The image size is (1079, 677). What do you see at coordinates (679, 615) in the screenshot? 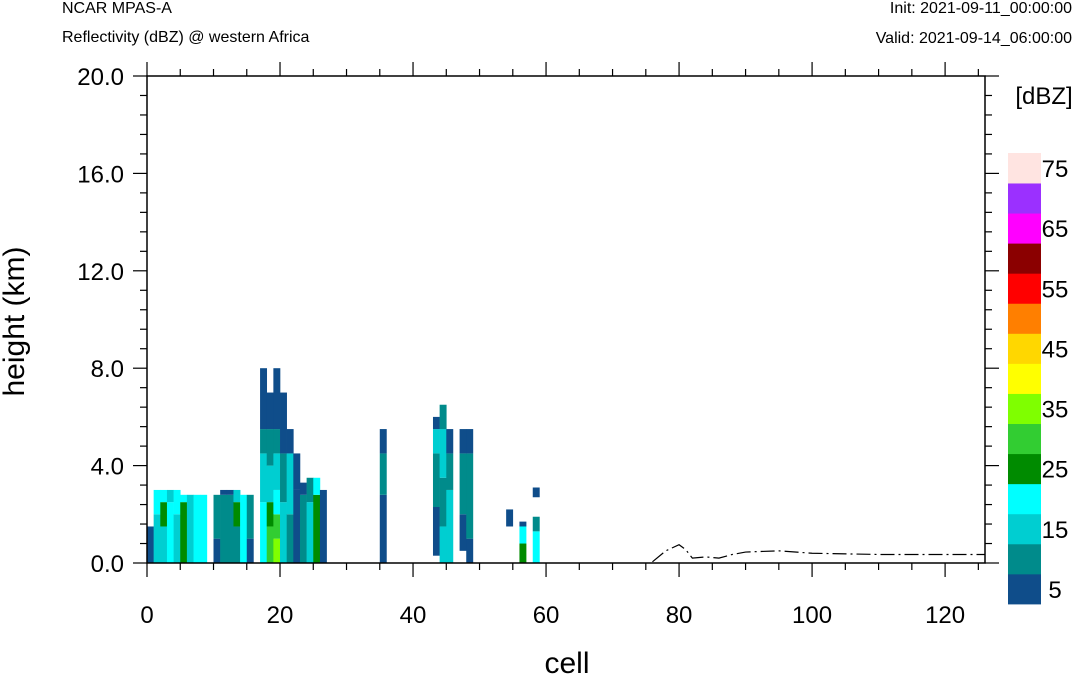
I see `x-tick-label: 80` at bounding box center [679, 615].